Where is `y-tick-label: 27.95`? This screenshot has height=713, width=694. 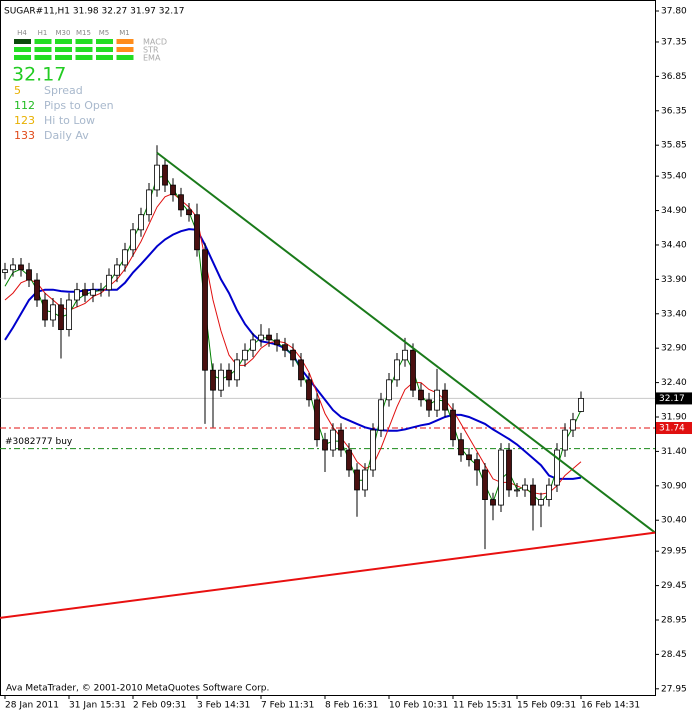 y-tick-label: 27.95 is located at coordinates (674, 689).